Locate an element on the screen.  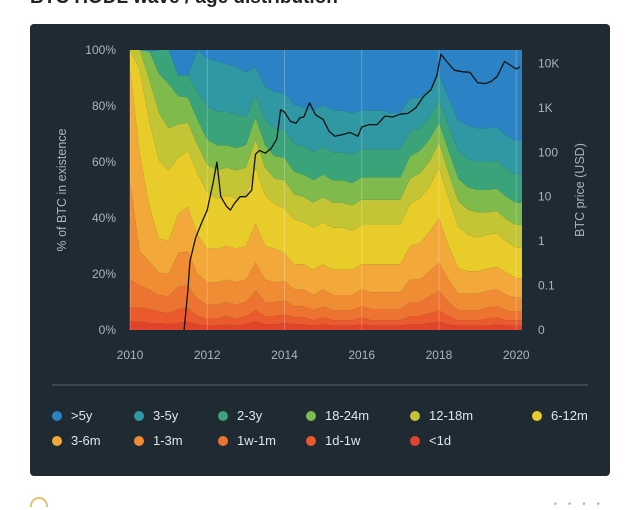
y2-tick-label: 0 is located at coordinates (541, 330).